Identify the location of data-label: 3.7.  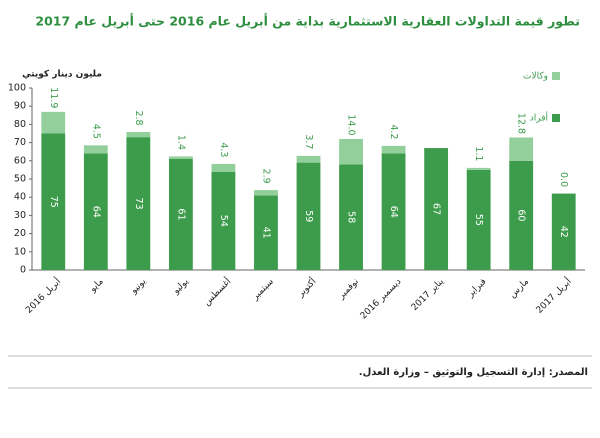
(308, 141).